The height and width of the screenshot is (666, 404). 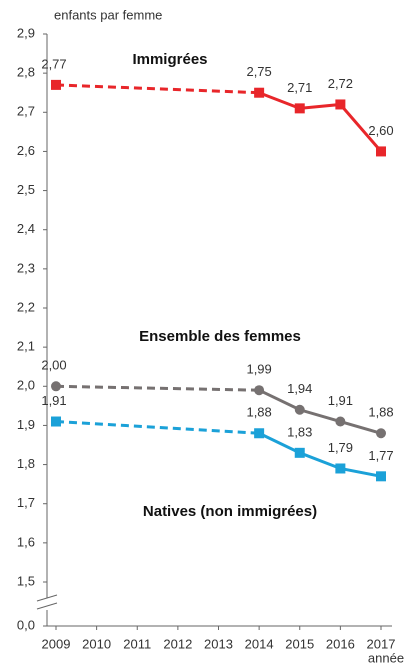 What do you see at coordinates (380, 455) in the screenshot?
I see `value-label: 1,77` at bounding box center [380, 455].